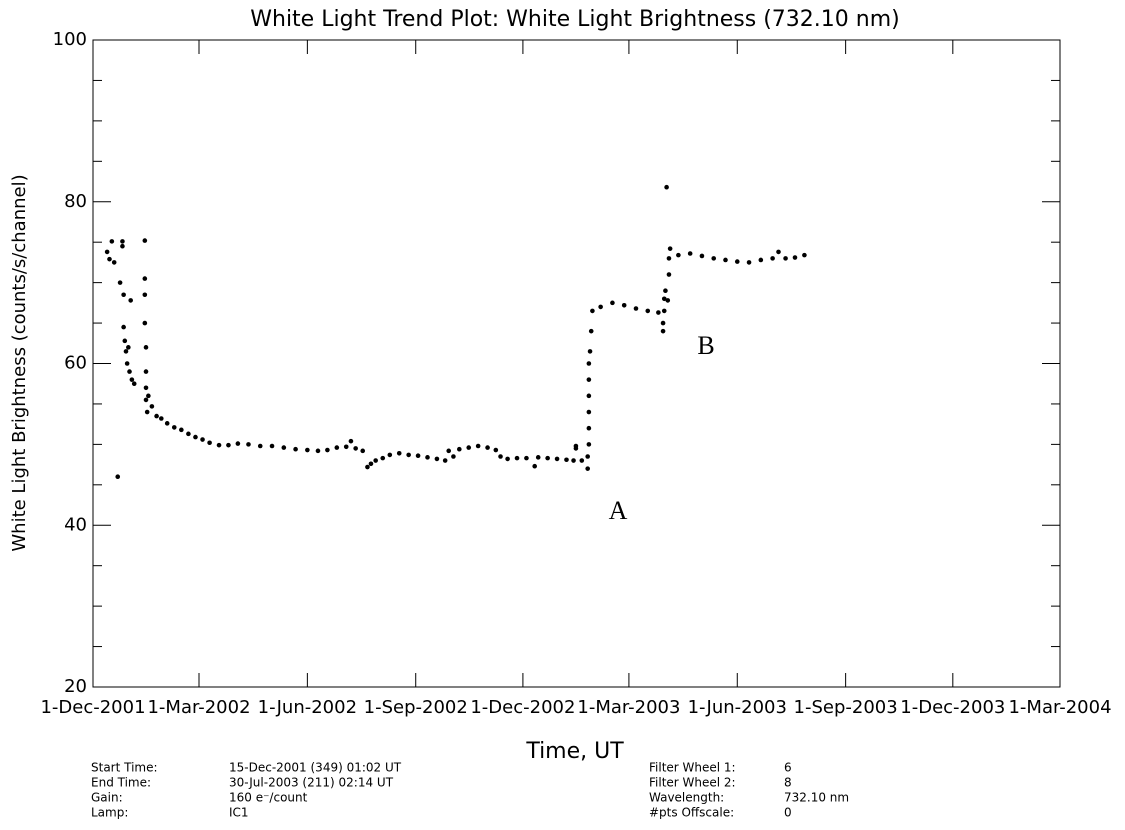 The image size is (1125, 830). I want to click on annotation: A, so click(618, 510).